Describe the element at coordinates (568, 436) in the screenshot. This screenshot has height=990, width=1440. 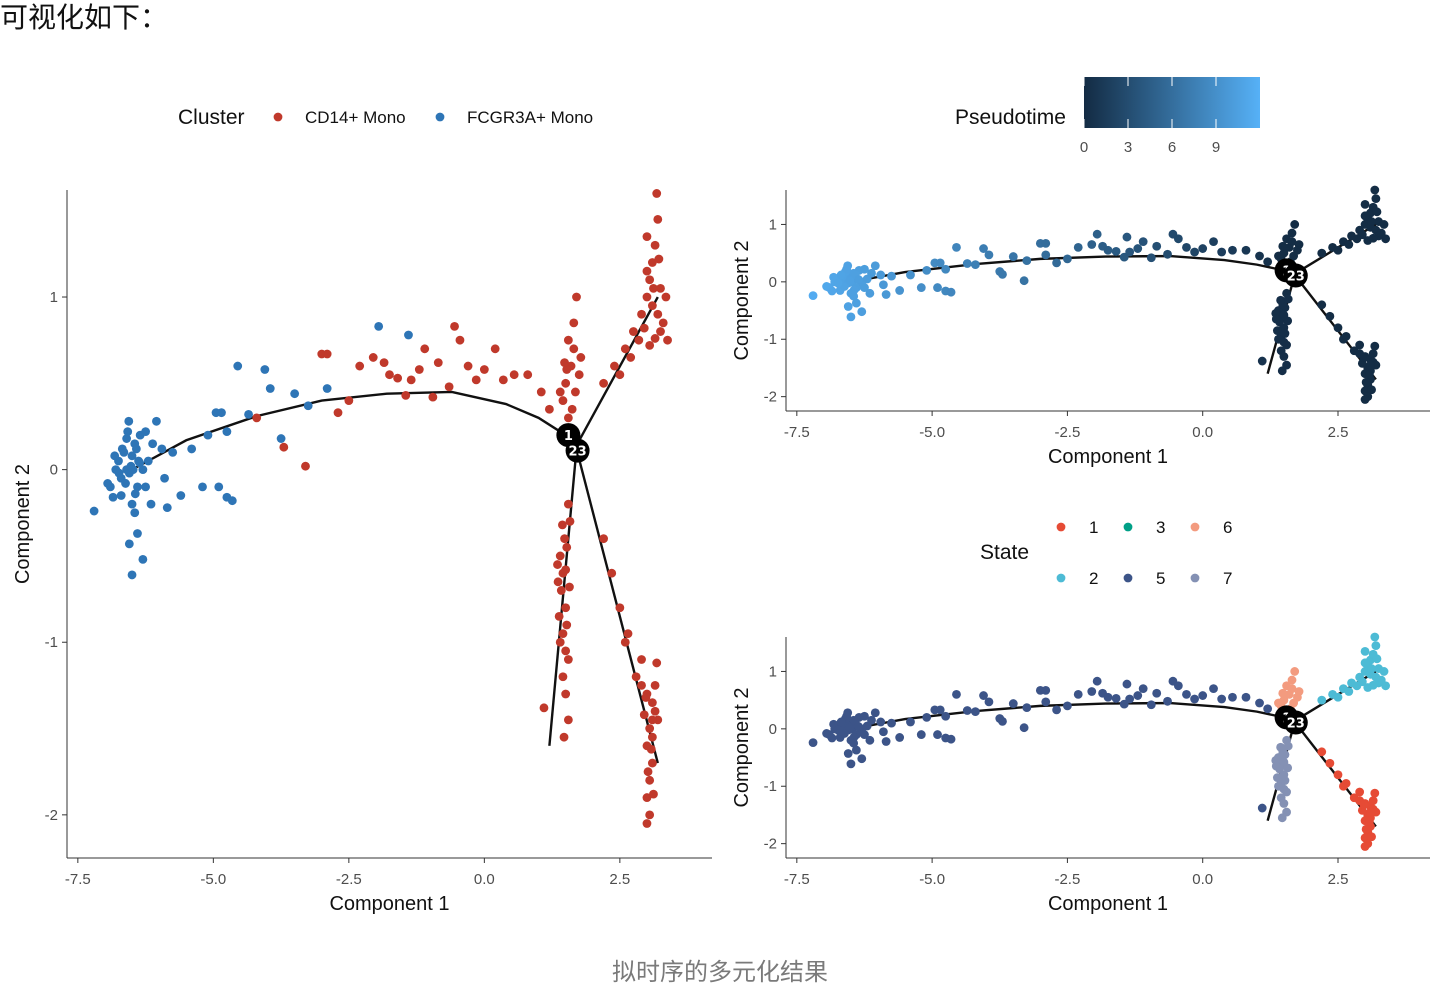
I see `branch-point-label: 1` at that location.